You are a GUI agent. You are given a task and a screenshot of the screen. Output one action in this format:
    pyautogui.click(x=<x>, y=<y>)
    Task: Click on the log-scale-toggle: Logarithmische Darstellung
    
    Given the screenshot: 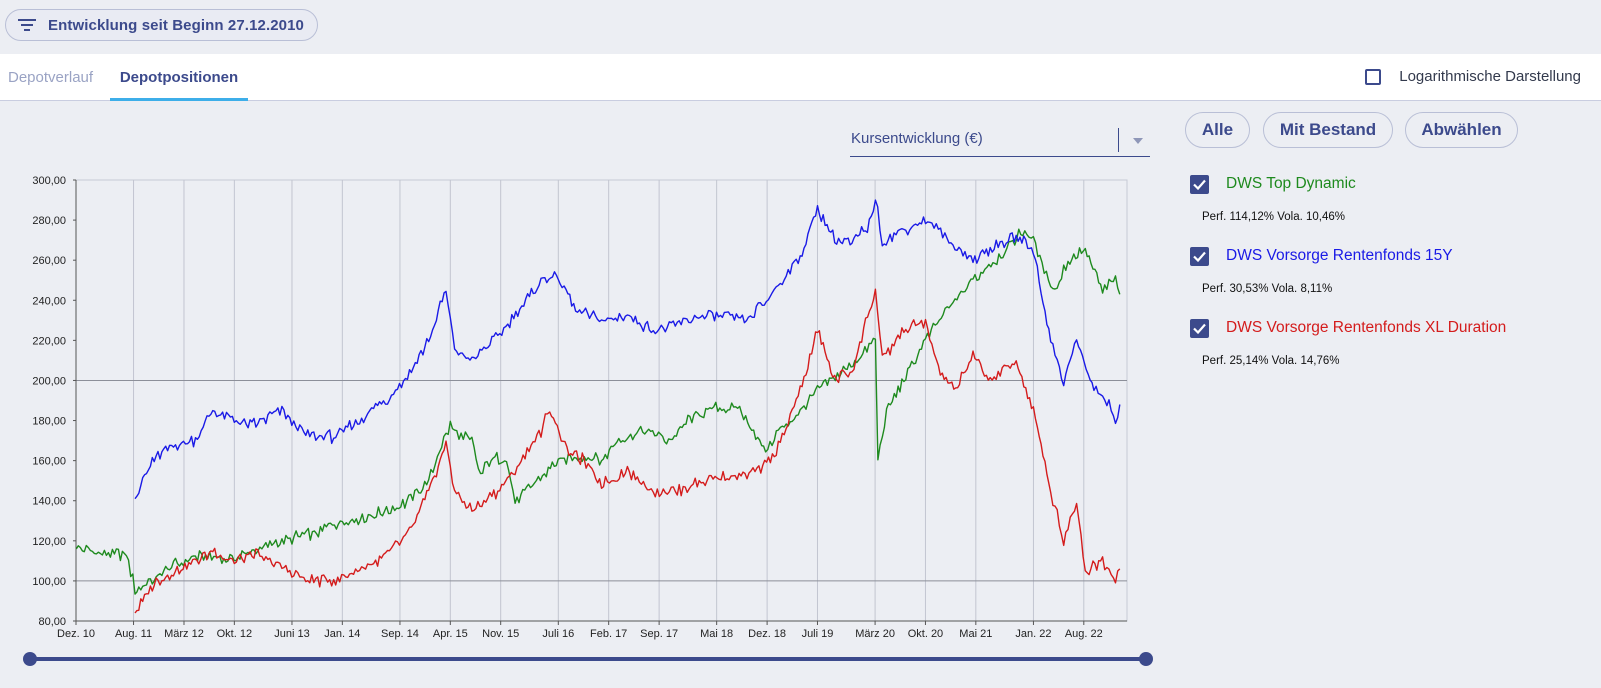 What is the action you would take?
    pyautogui.click(x=1473, y=76)
    